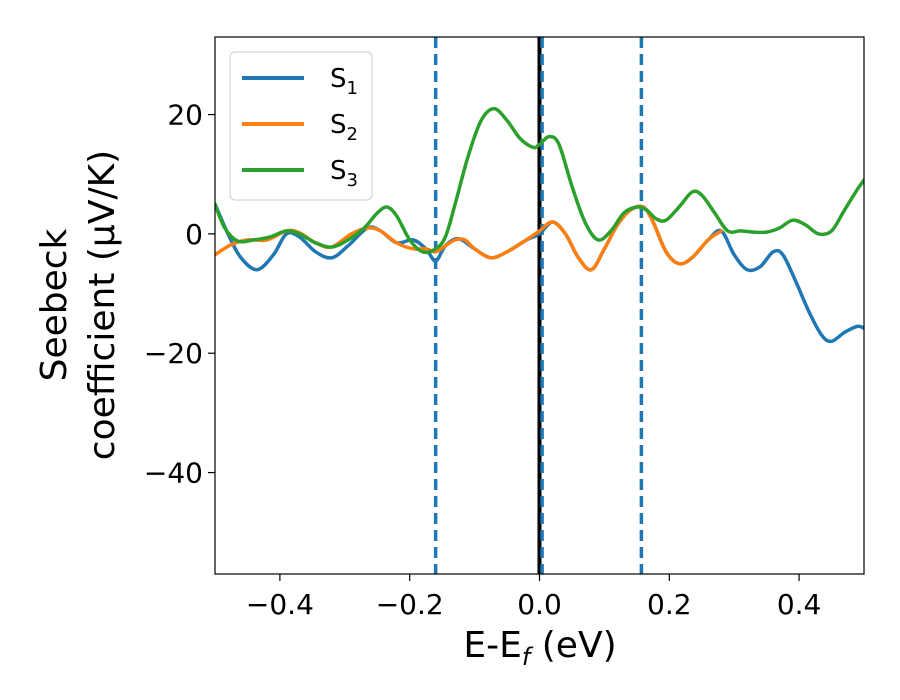 The width and height of the screenshot is (900, 700). I want to click on x-axis-title: E-Ef (eV), so click(539, 648).